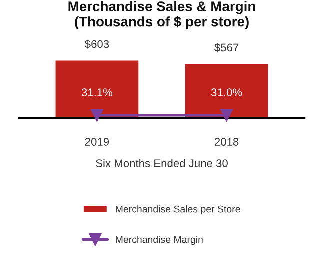 The height and width of the screenshot is (266, 324). I want to click on x-axis-title: Six Months Ended June 30, so click(162, 163).